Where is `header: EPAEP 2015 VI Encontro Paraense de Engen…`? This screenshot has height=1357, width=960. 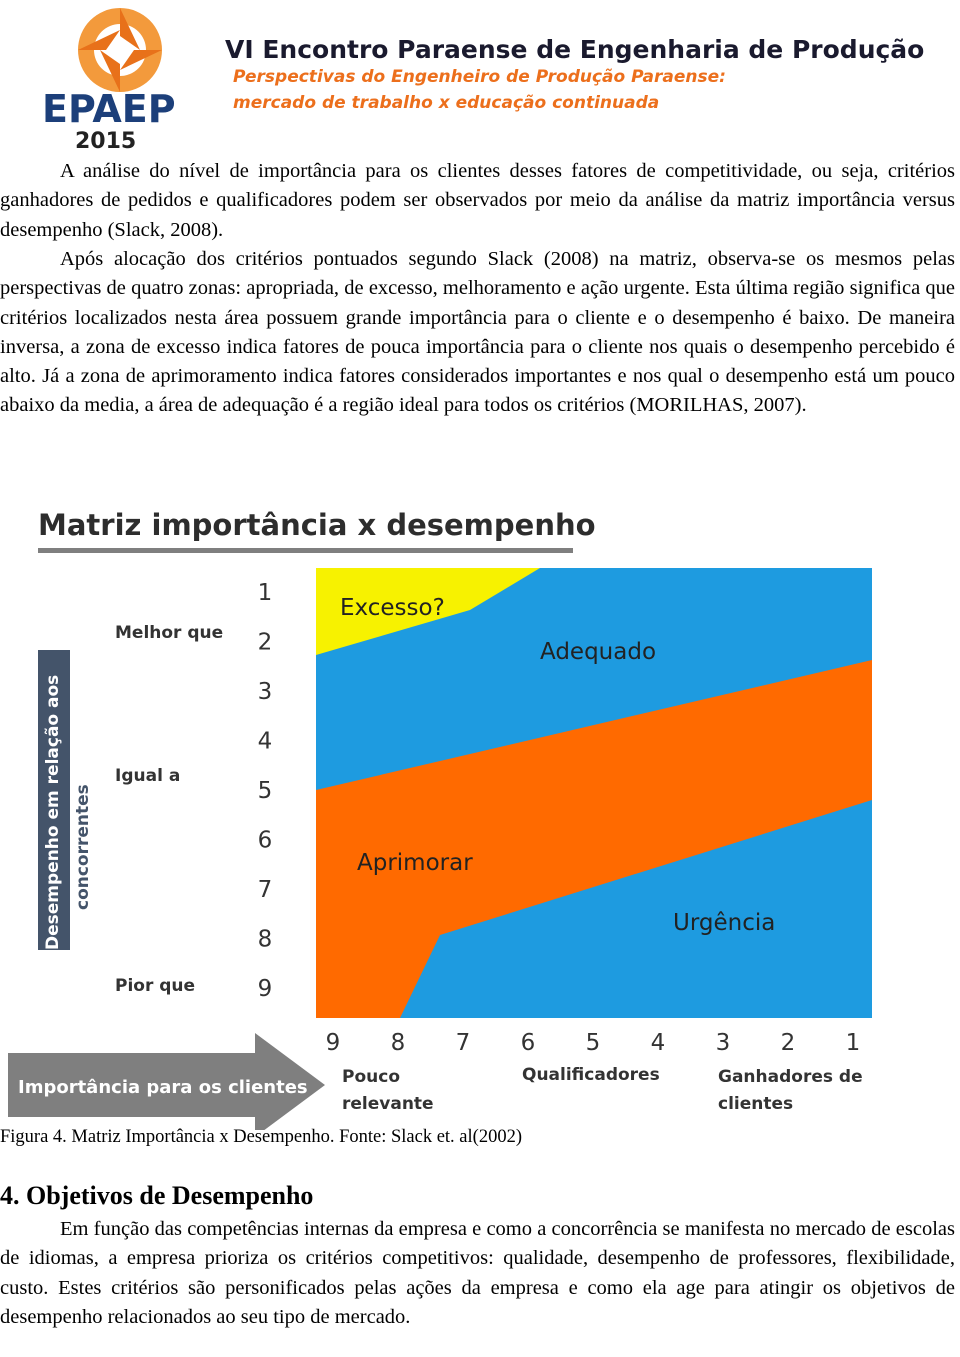 header: EPAEP 2015 VI Encontro Paraense de Engen… is located at coordinates (483, 81).